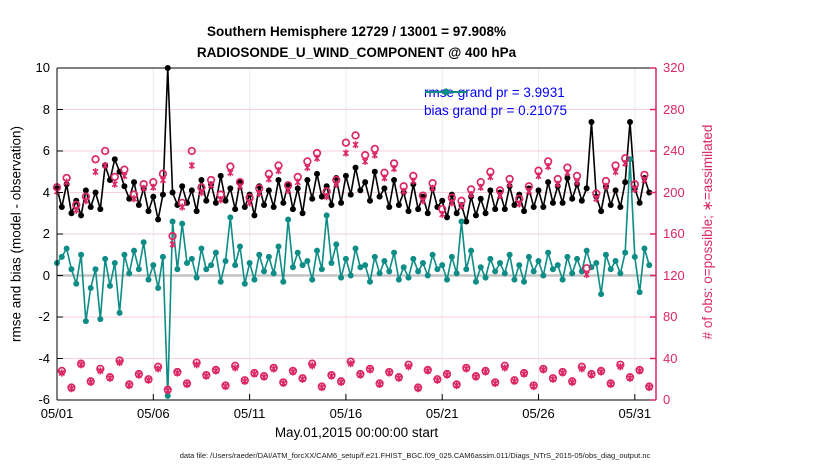 The width and height of the screenshot is (830, 470). What do you see at coordinates (356, 432) in the screenshot?
I see `x-axis-label: May.01,2015 00:00:00 start` at bounding box center [356, 432].